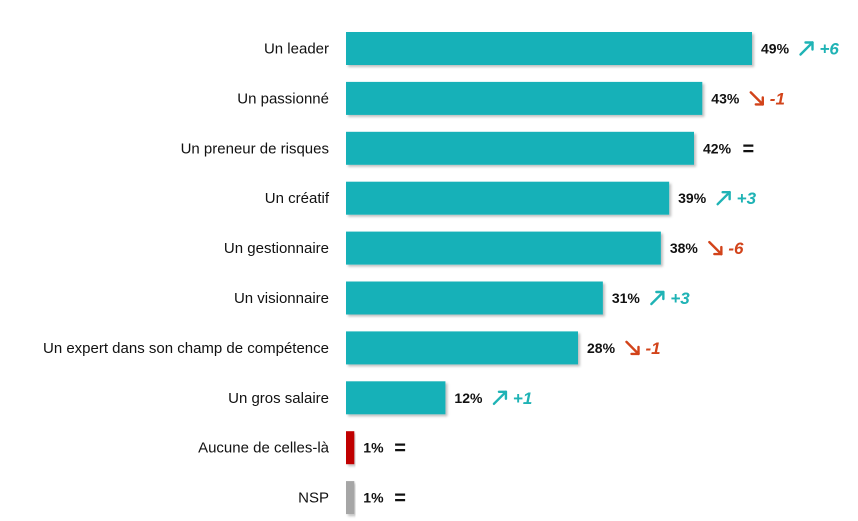 The width and height of the screenshot is (858, 521). Describe the element at coordinates (830, 49) in the screenshot. I see `change-label: +6` at that location.